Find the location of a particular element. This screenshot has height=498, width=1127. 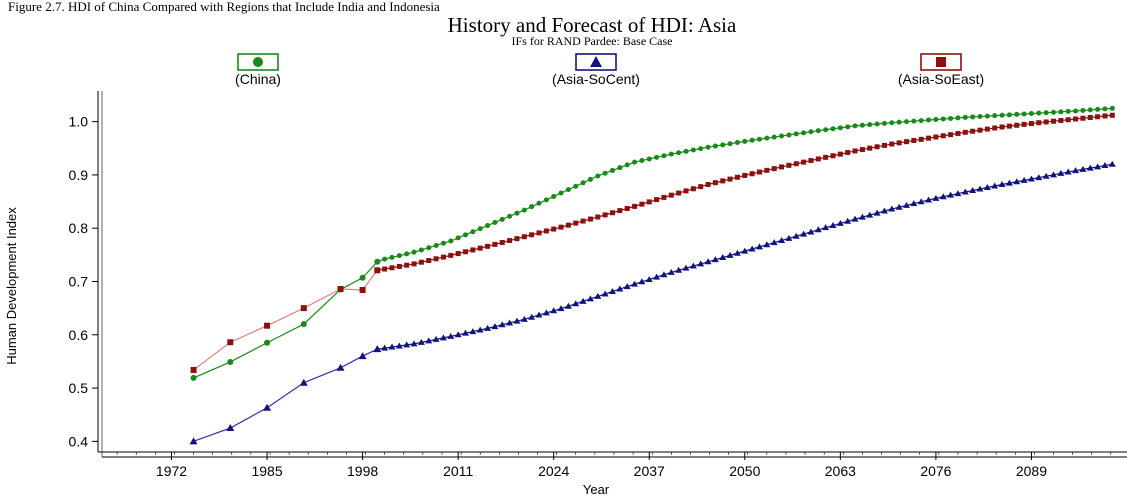

x-tick-label: 1998 is located at coordinates (362, 471).